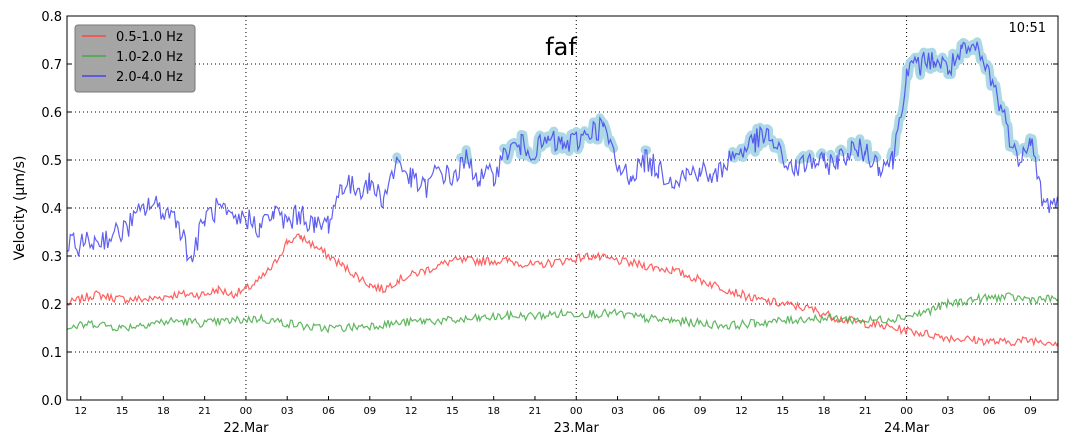 The width and height of the screenshot is (1067, 445). I want to click on y-tick-label: 0.7, so click(51, 65).